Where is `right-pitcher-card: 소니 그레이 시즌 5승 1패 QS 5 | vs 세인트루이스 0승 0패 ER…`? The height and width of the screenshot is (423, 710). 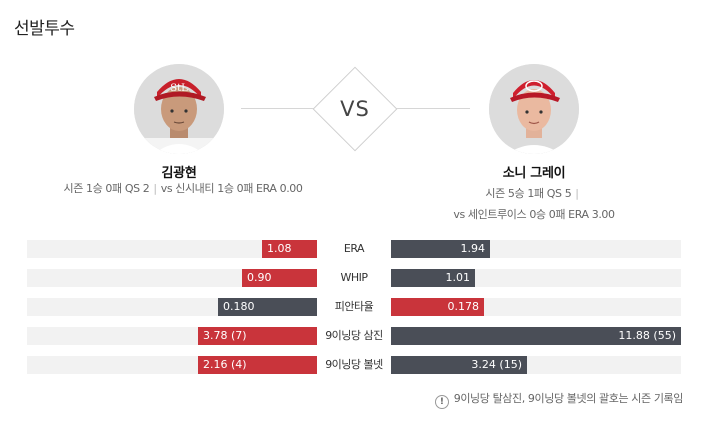 right-pitcher-card: 소니 그레이 시즌 5승 1패 QS 5 | vs 세인트루이스 0승 0패 ER… is located at coordinates (534, 143).